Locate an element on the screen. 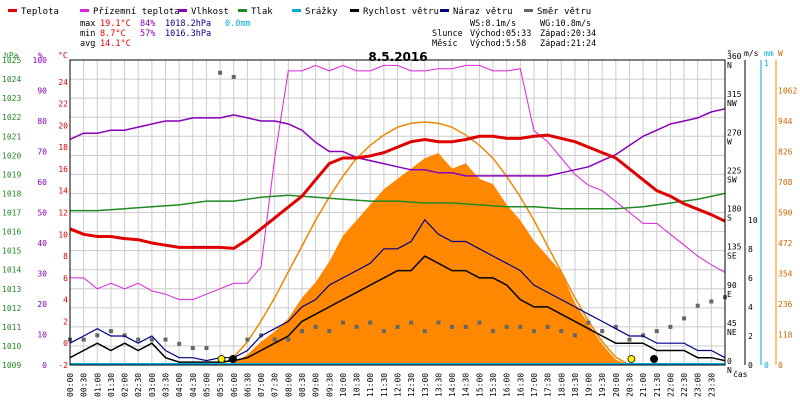 The width and height of the screenshot is (800, 400). legend-label-2: Vlhkost is located at coordinates (210, 12).